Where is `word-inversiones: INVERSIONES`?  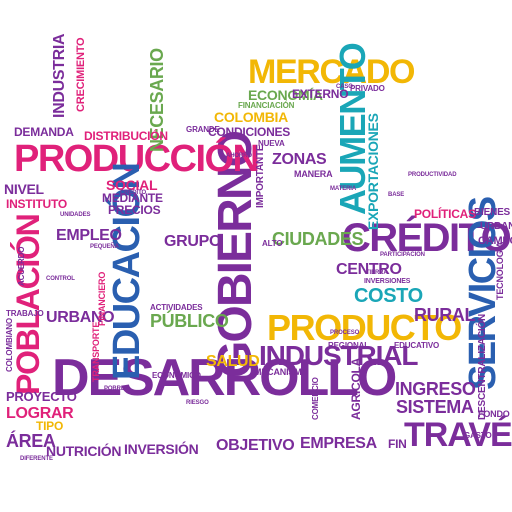
word-inversiones: INVERSIONES is located at coordinates (387, 281).